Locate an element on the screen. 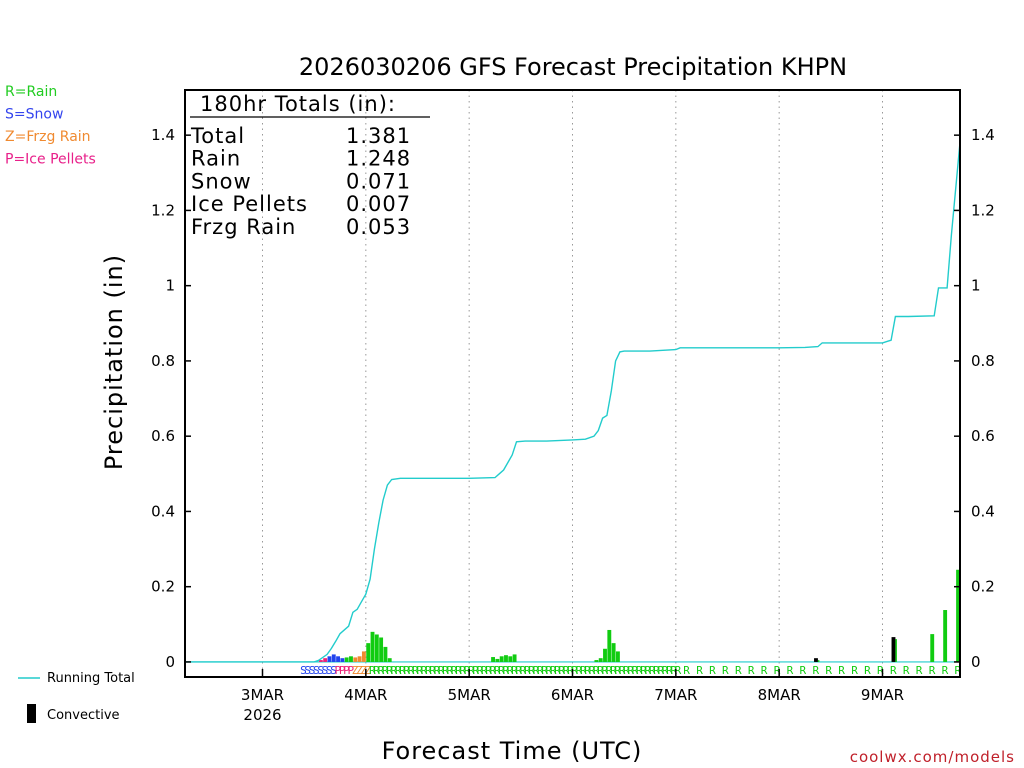 The height and width of the screenshot is (768, 1024). bottom-legend: Running Total Convective is located at coordinates (76, 697).